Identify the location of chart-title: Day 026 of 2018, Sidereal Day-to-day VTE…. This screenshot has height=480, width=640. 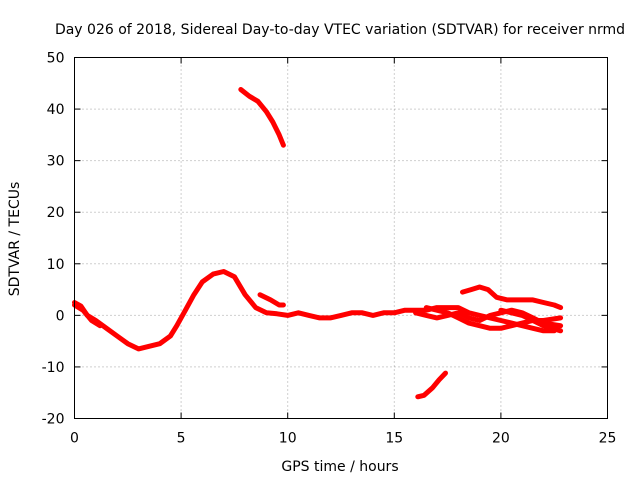
(340, 30).